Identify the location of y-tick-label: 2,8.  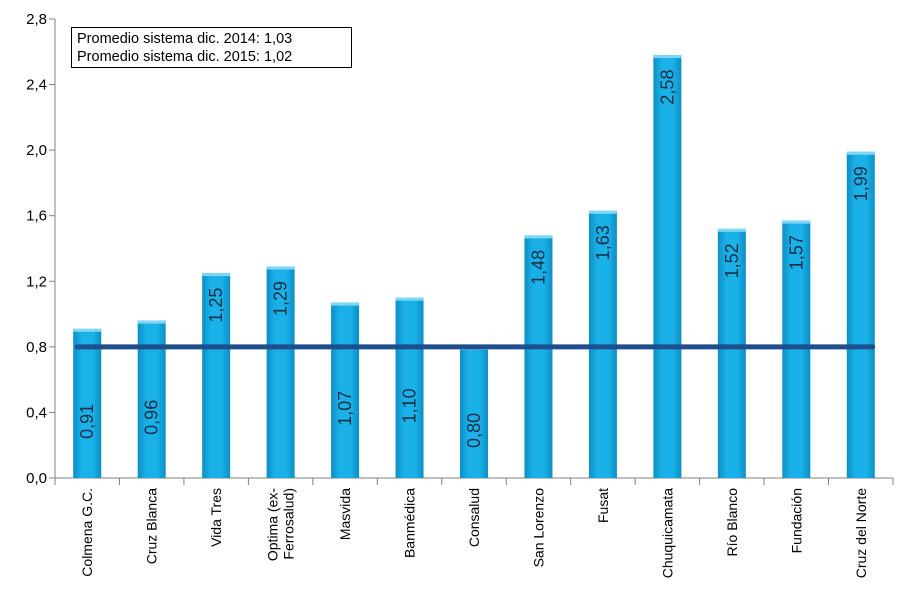
(36, 19).